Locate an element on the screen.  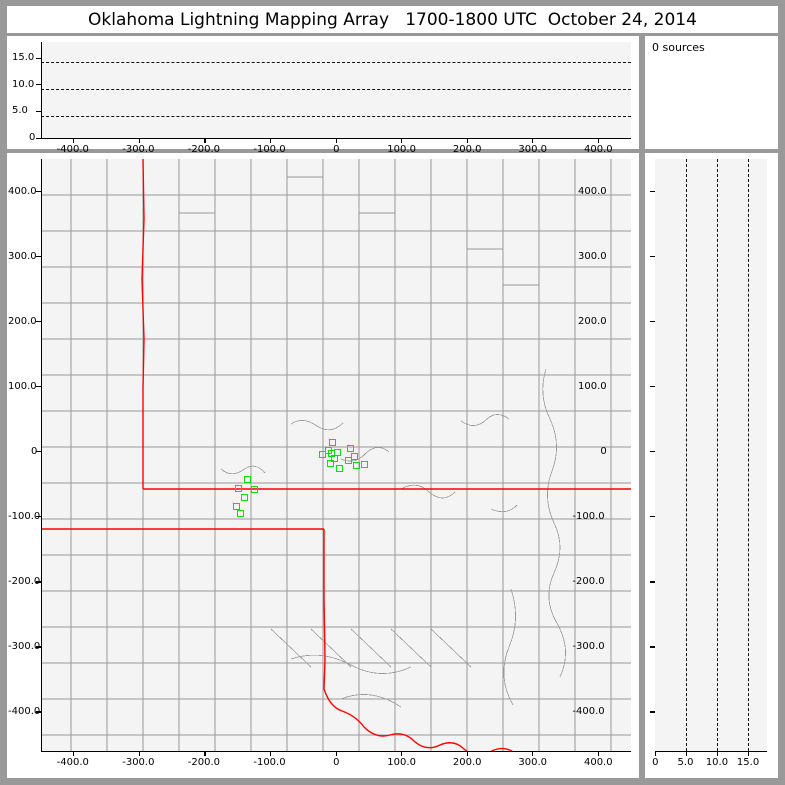
y-ticklabel-map-5: 100.0 is located at coordinates (22, 386).